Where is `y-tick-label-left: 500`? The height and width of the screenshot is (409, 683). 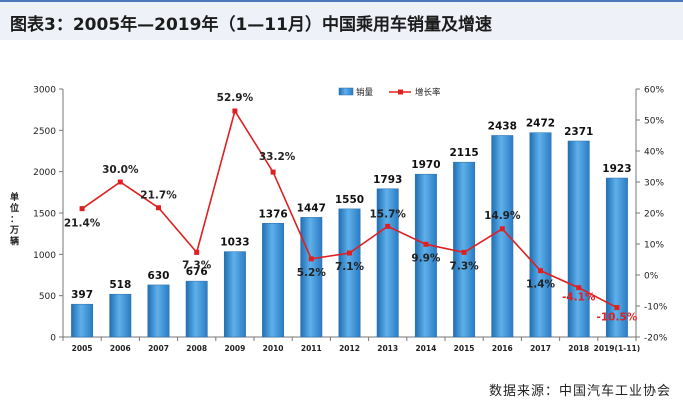 y-tick-label-left: 500 is located at coordinates (47, 297).